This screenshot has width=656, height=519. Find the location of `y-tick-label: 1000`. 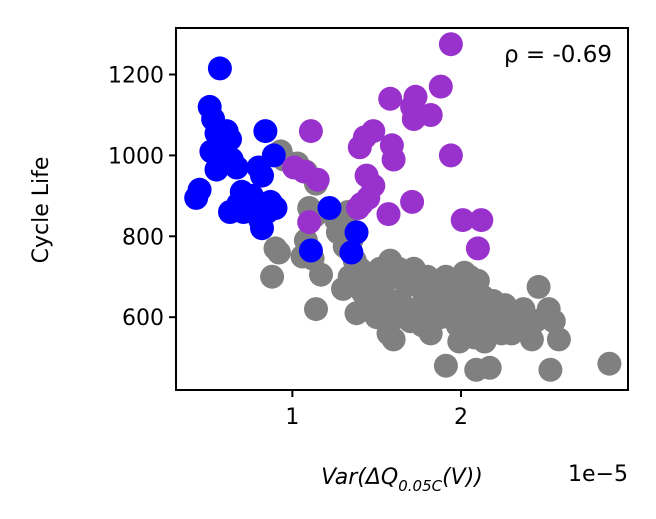

y-tick-label: 1000 is located at coordinates (136, 156).